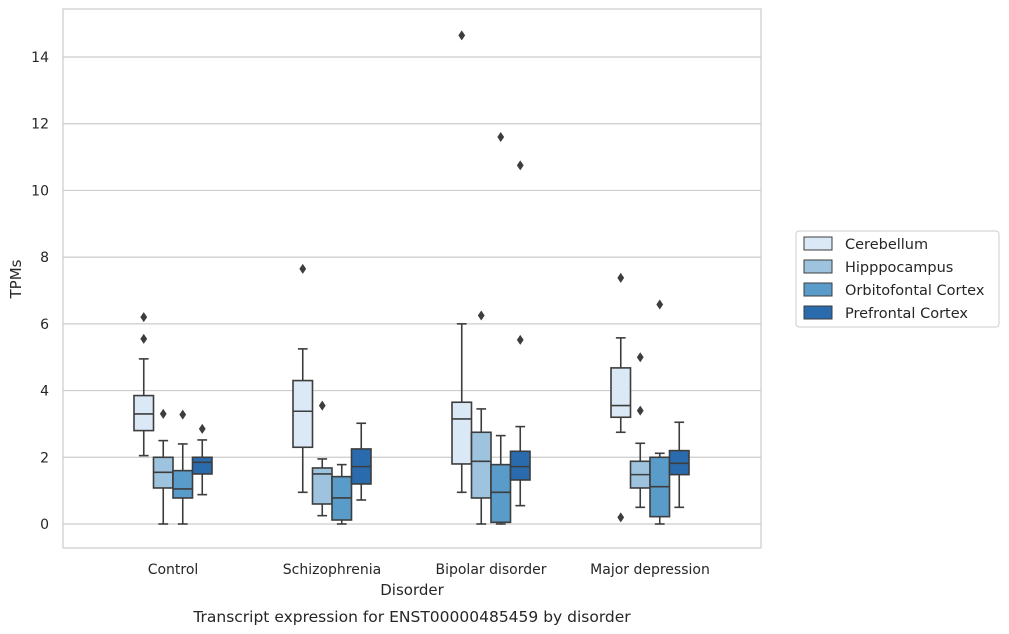 The width and height of the screenshot is (1009, 634). What do you see at coordinates (44, 258) in the screenshot?
I see `y-tick-label: 8` at bounding box center [44, 258].